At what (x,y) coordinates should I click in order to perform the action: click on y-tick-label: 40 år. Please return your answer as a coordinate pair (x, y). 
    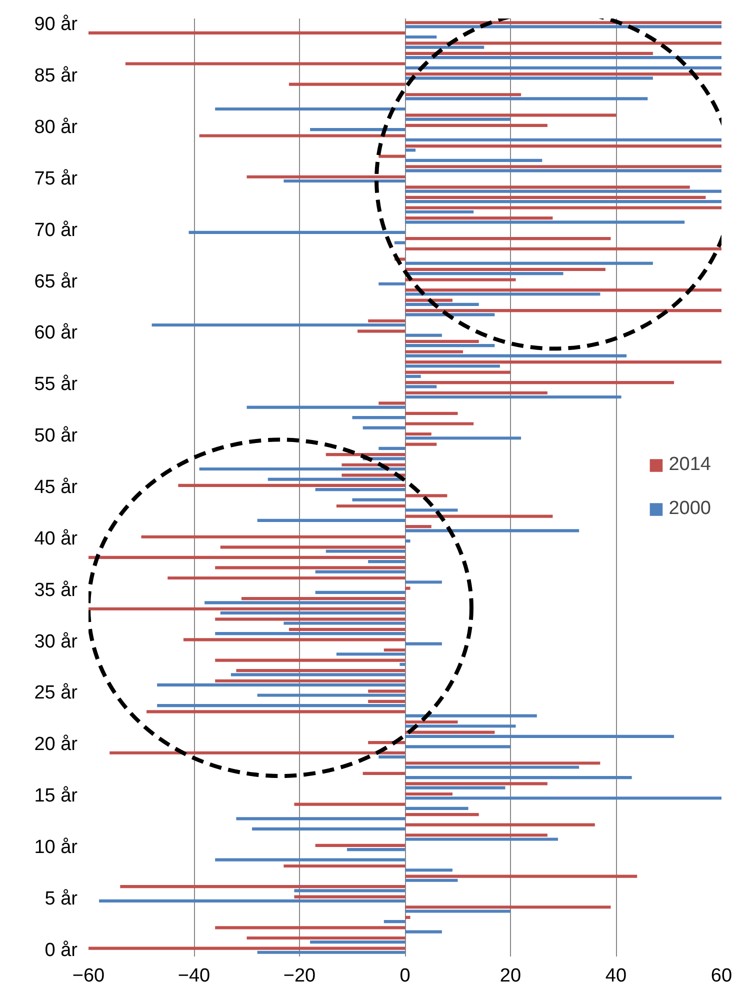
    Looking at the image, I should click on (56, 539).